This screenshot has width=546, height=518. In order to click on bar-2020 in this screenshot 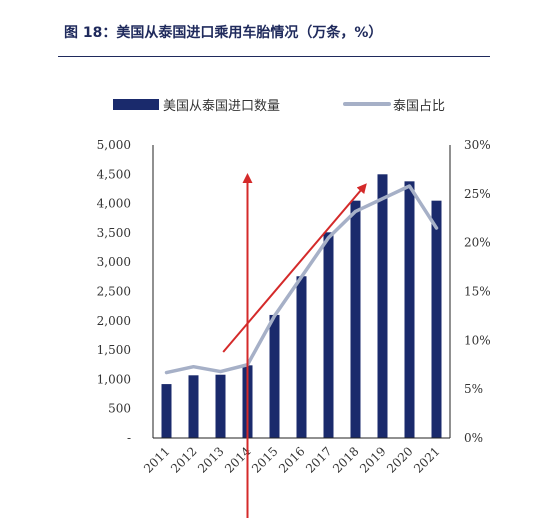, I will do `click(409, 309)`.